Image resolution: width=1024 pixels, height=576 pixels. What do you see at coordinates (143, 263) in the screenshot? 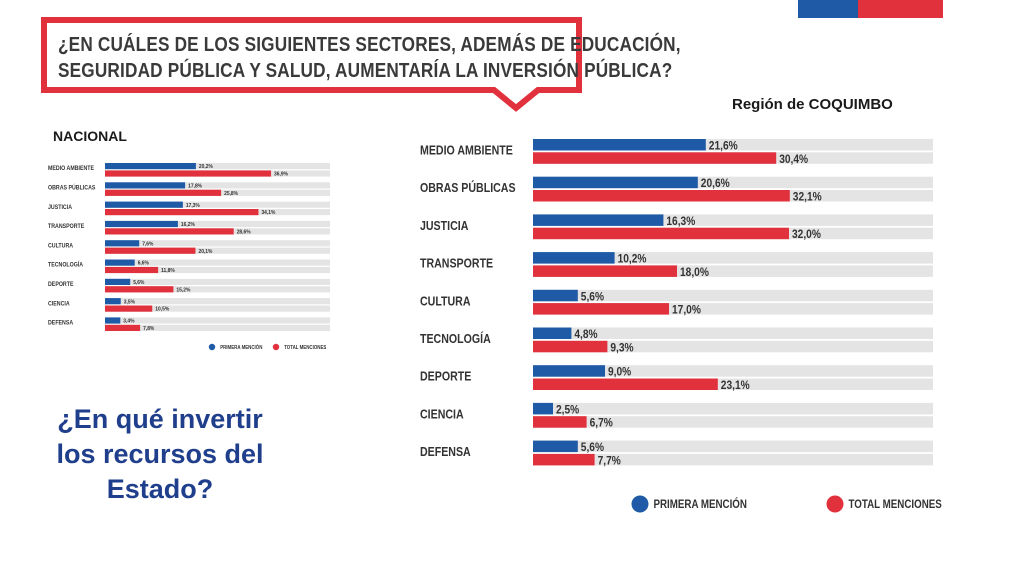
I see `value-label-primera: 6,6%` at bounding box center [143, 263].